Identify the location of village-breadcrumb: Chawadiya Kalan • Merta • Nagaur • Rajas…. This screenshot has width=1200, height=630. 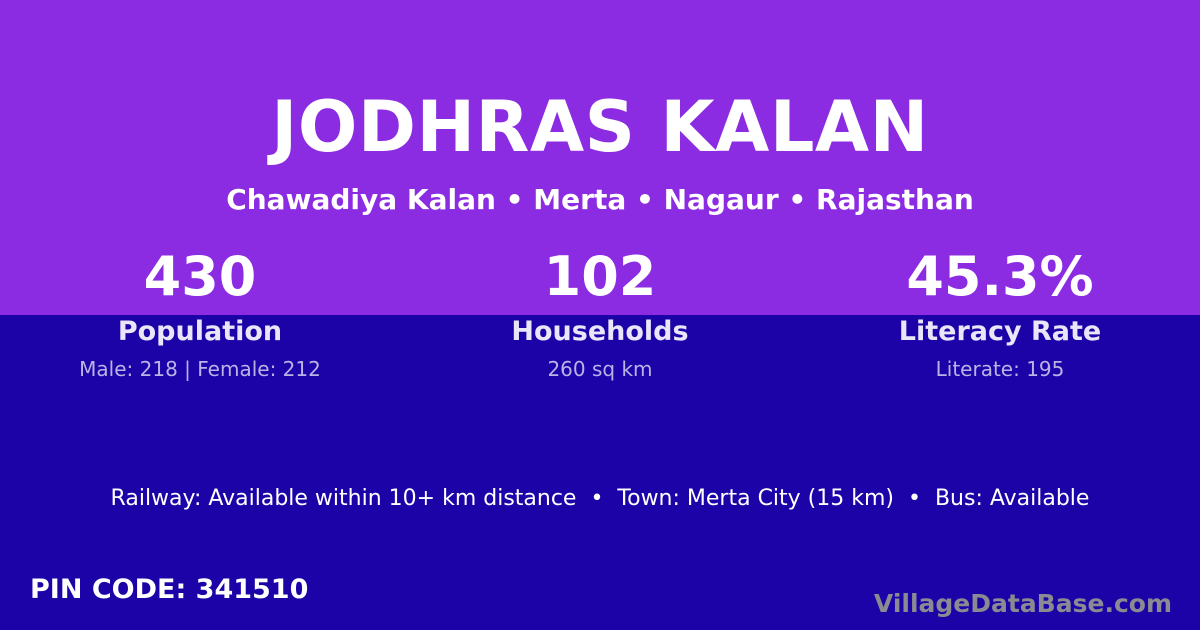
(600, 199).